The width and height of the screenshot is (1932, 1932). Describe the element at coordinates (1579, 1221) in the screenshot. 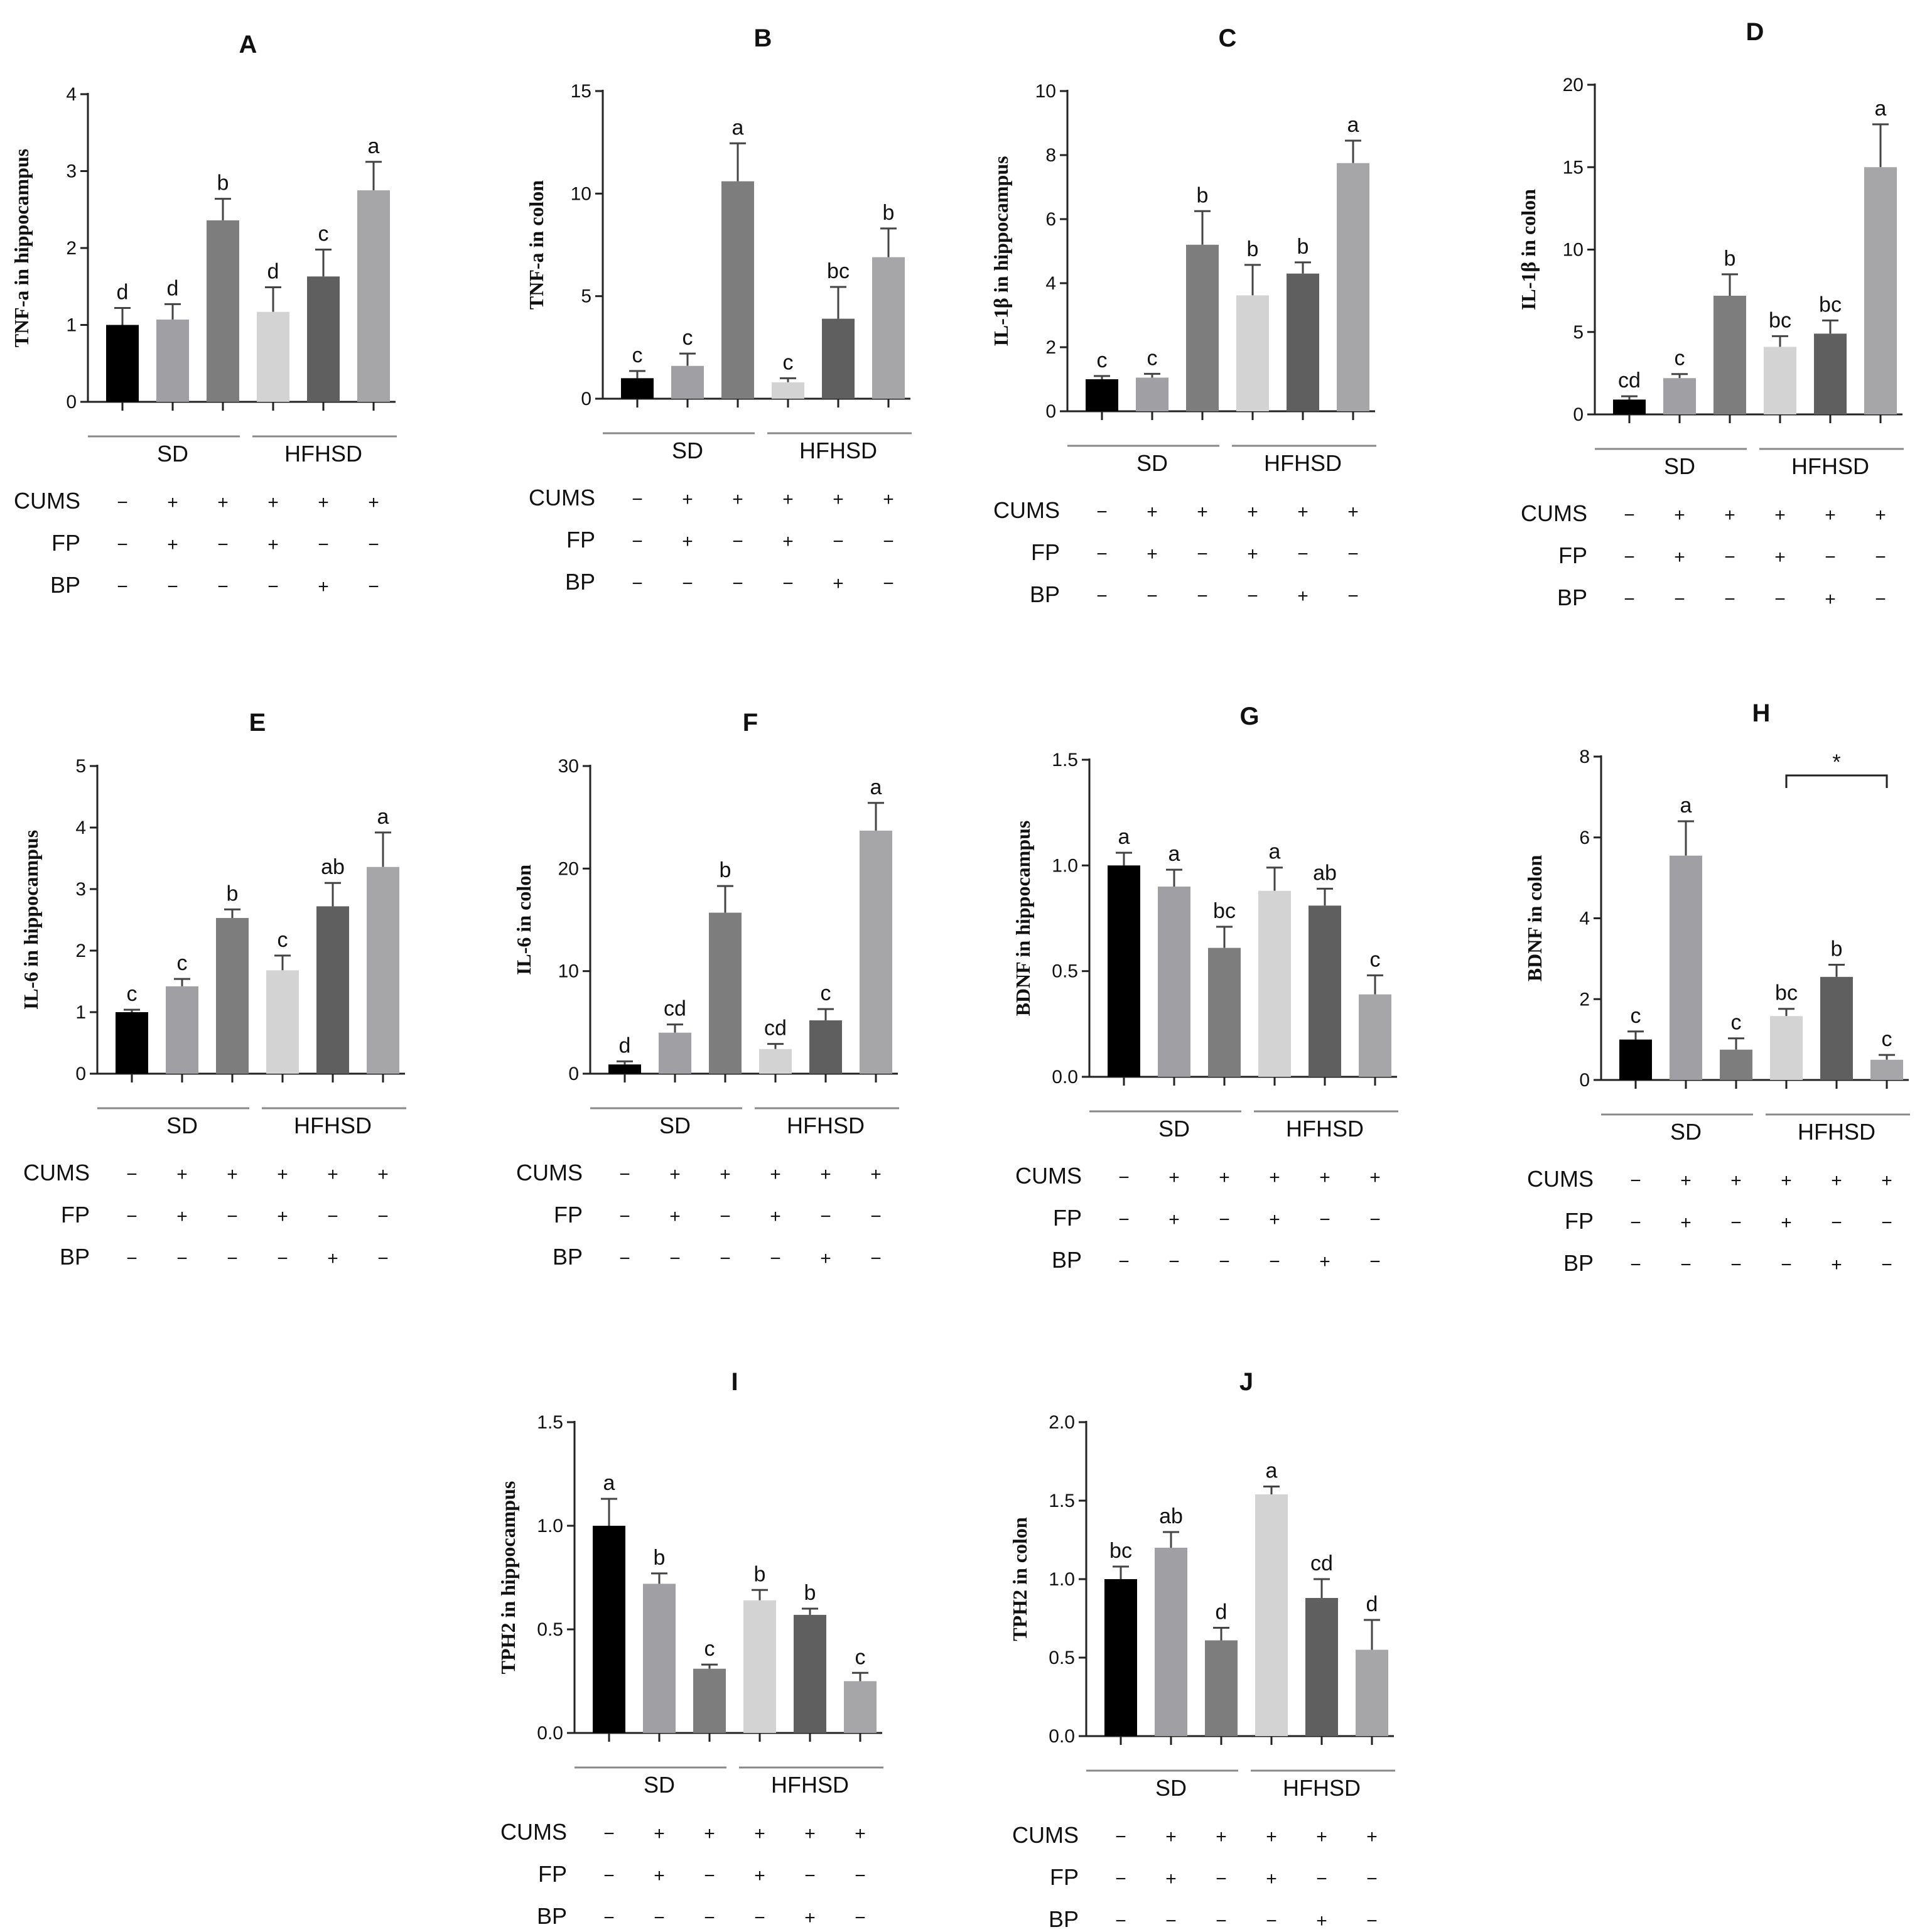

I see `treatment-label: FP` at that location.